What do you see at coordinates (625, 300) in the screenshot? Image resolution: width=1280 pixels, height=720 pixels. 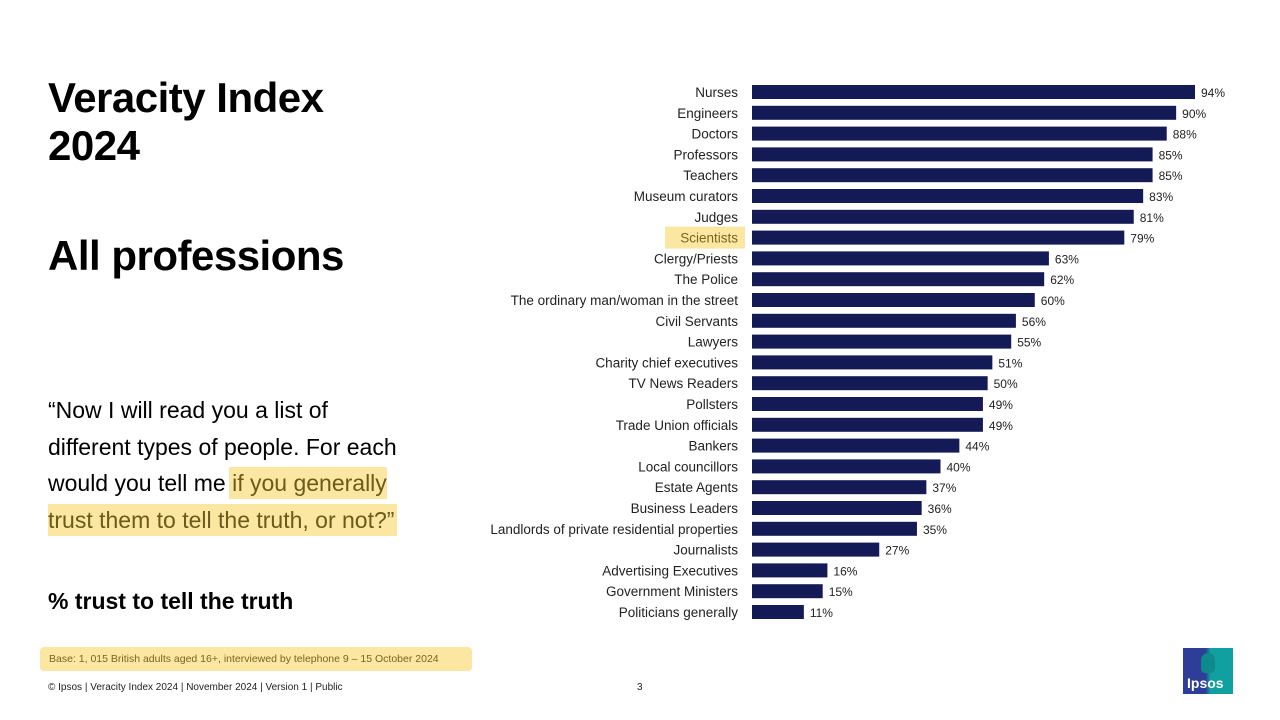 I see `category-label: The ordinary man/woman in the street` at bounding box center [625, 300].